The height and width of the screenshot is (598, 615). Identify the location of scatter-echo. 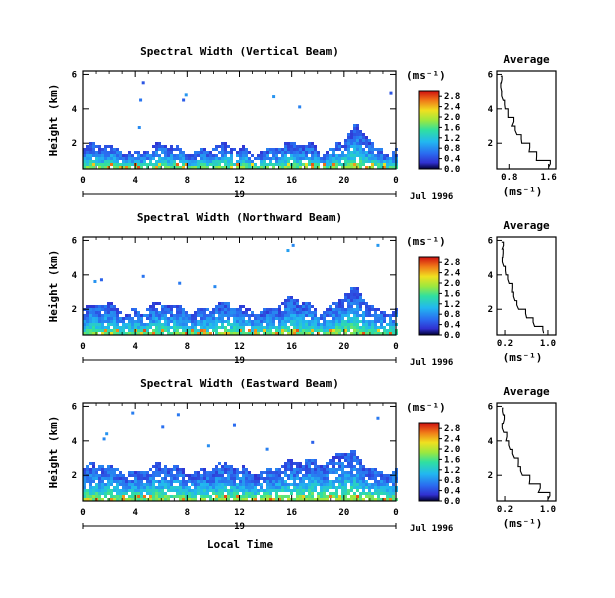
(208, 446).